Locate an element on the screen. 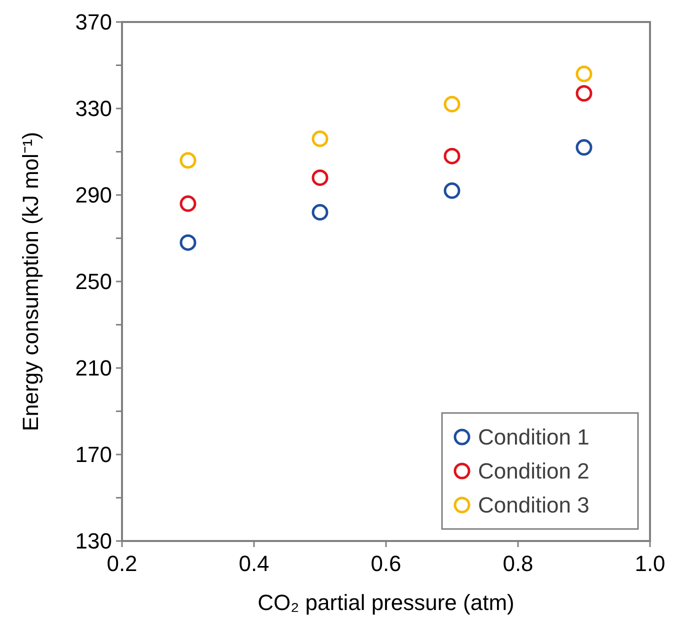 The image size is (684, 630). legend-label: Condition 1 is located at coordinates (534, 437).